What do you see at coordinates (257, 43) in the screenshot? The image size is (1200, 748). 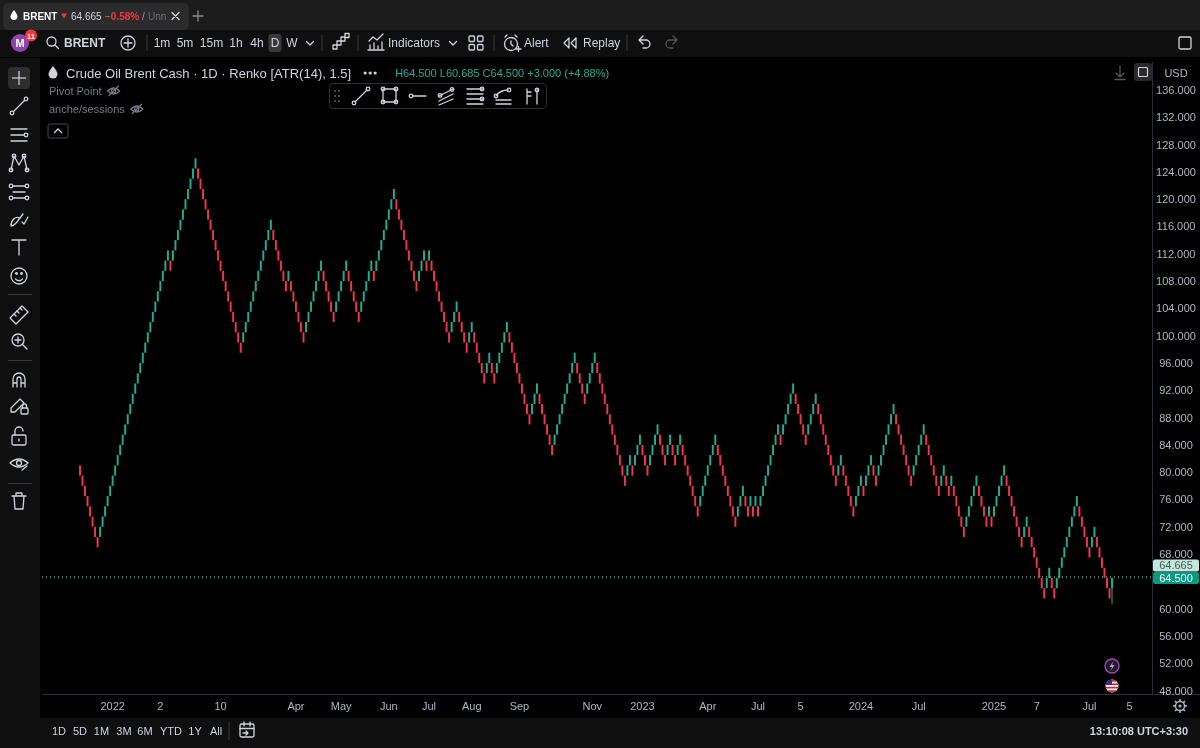 I see `text: 4h` at bounding box center [257, 43].